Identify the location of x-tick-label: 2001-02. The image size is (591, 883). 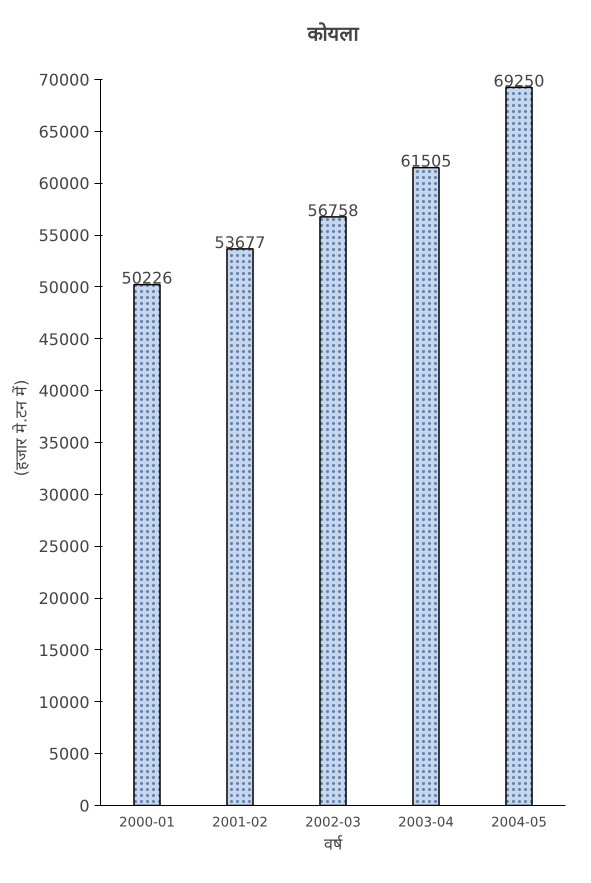
(240, 823).